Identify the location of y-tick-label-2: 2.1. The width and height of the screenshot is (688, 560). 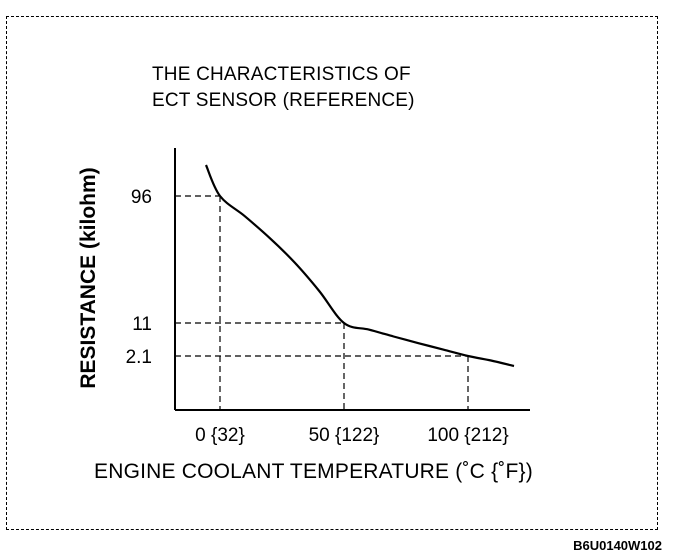
(139, 357).